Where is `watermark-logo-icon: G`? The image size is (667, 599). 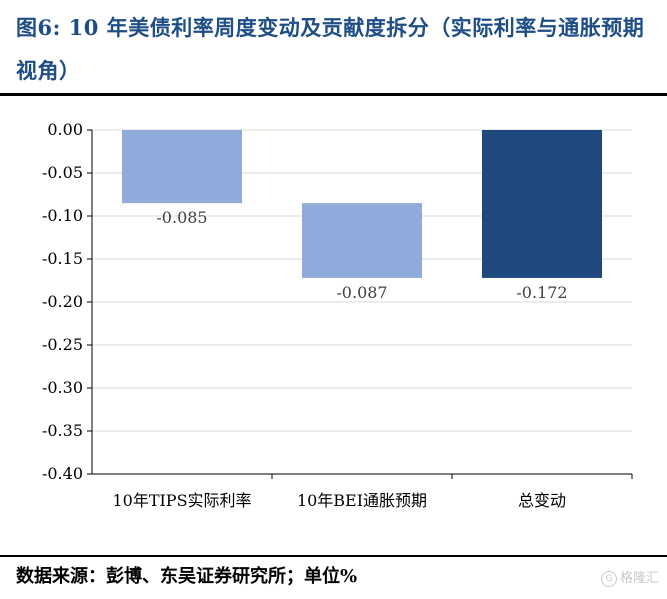
watermark-logo-icon: G is located at coordinates (608, 578).